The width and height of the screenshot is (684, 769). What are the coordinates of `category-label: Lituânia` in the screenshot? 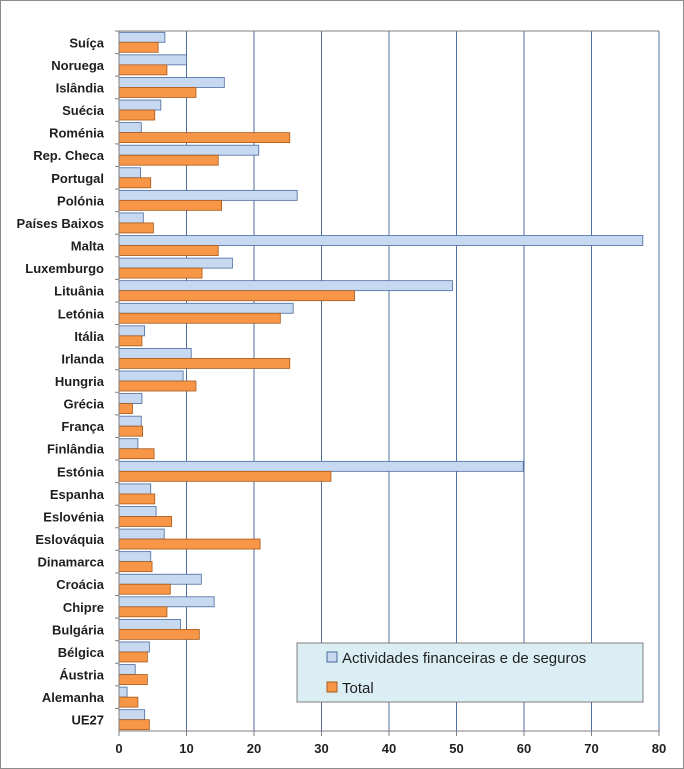 It's located at (79, 291).